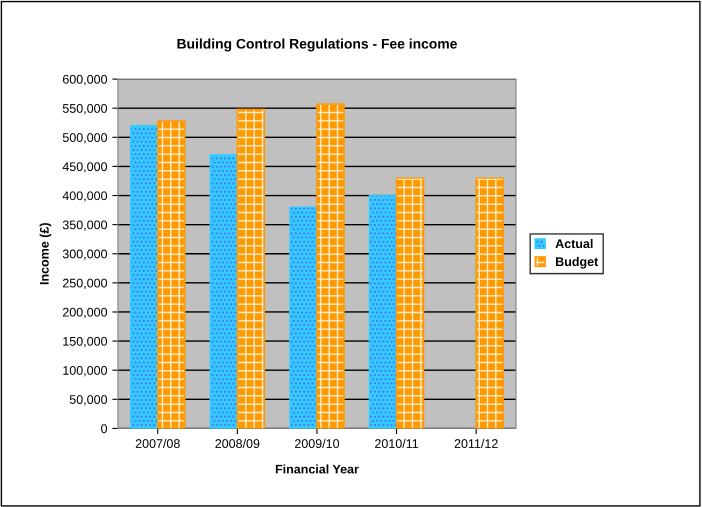  Describe the element at coordinates (85, 283) in the screenshot. I see `y-tick-label: 250,000` at that location.